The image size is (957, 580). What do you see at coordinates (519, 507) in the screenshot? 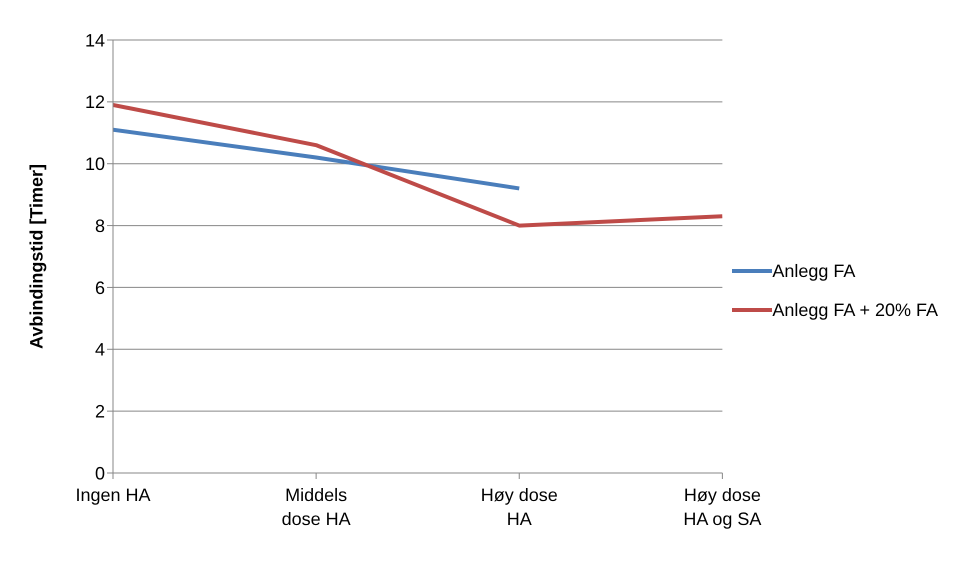
I see `x-tick-label: Høy dose HA` at bounding box center [519, 507].